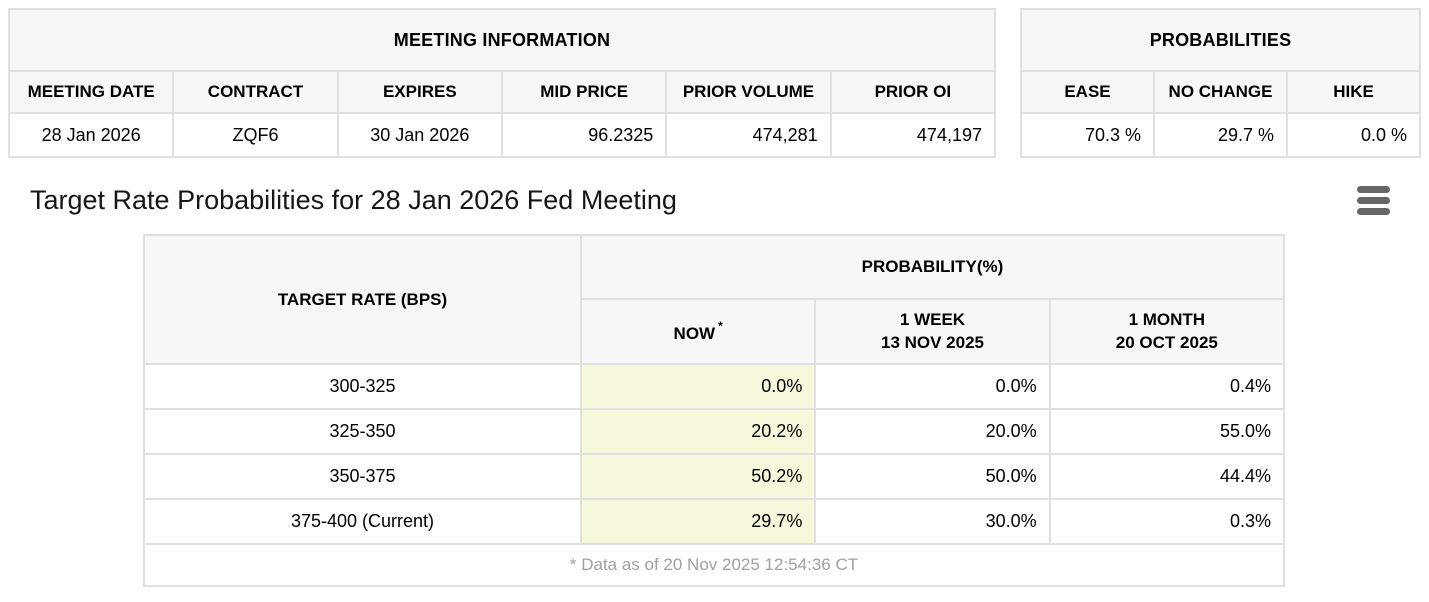 This screenshot has height=602, width=1429. I want to click on target-rate-cell: 300-325, so click(362, 386).